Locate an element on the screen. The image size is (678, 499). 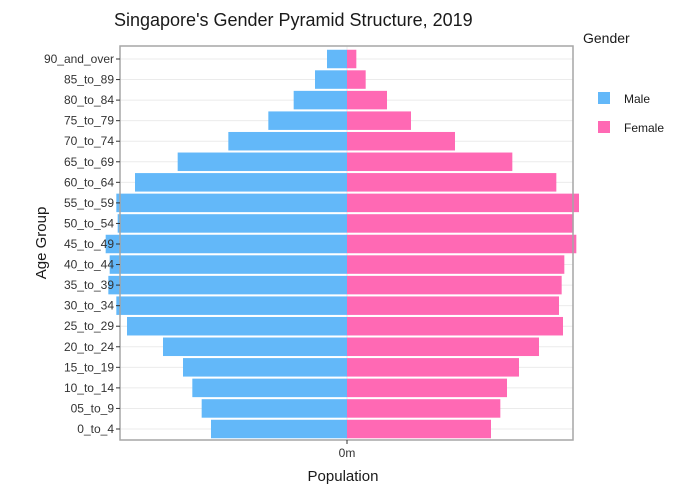
y-tick-label: 80_to_84 is located at coordinates (89, 100).